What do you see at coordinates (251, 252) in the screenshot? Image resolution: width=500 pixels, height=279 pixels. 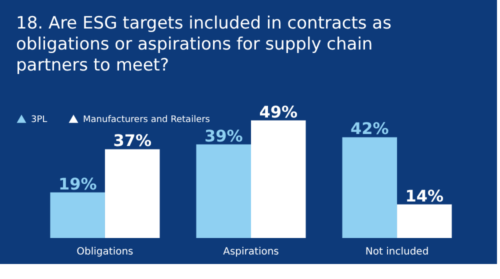 I see `x-tick-label: Aspirations` at bounding box center [251, 252].